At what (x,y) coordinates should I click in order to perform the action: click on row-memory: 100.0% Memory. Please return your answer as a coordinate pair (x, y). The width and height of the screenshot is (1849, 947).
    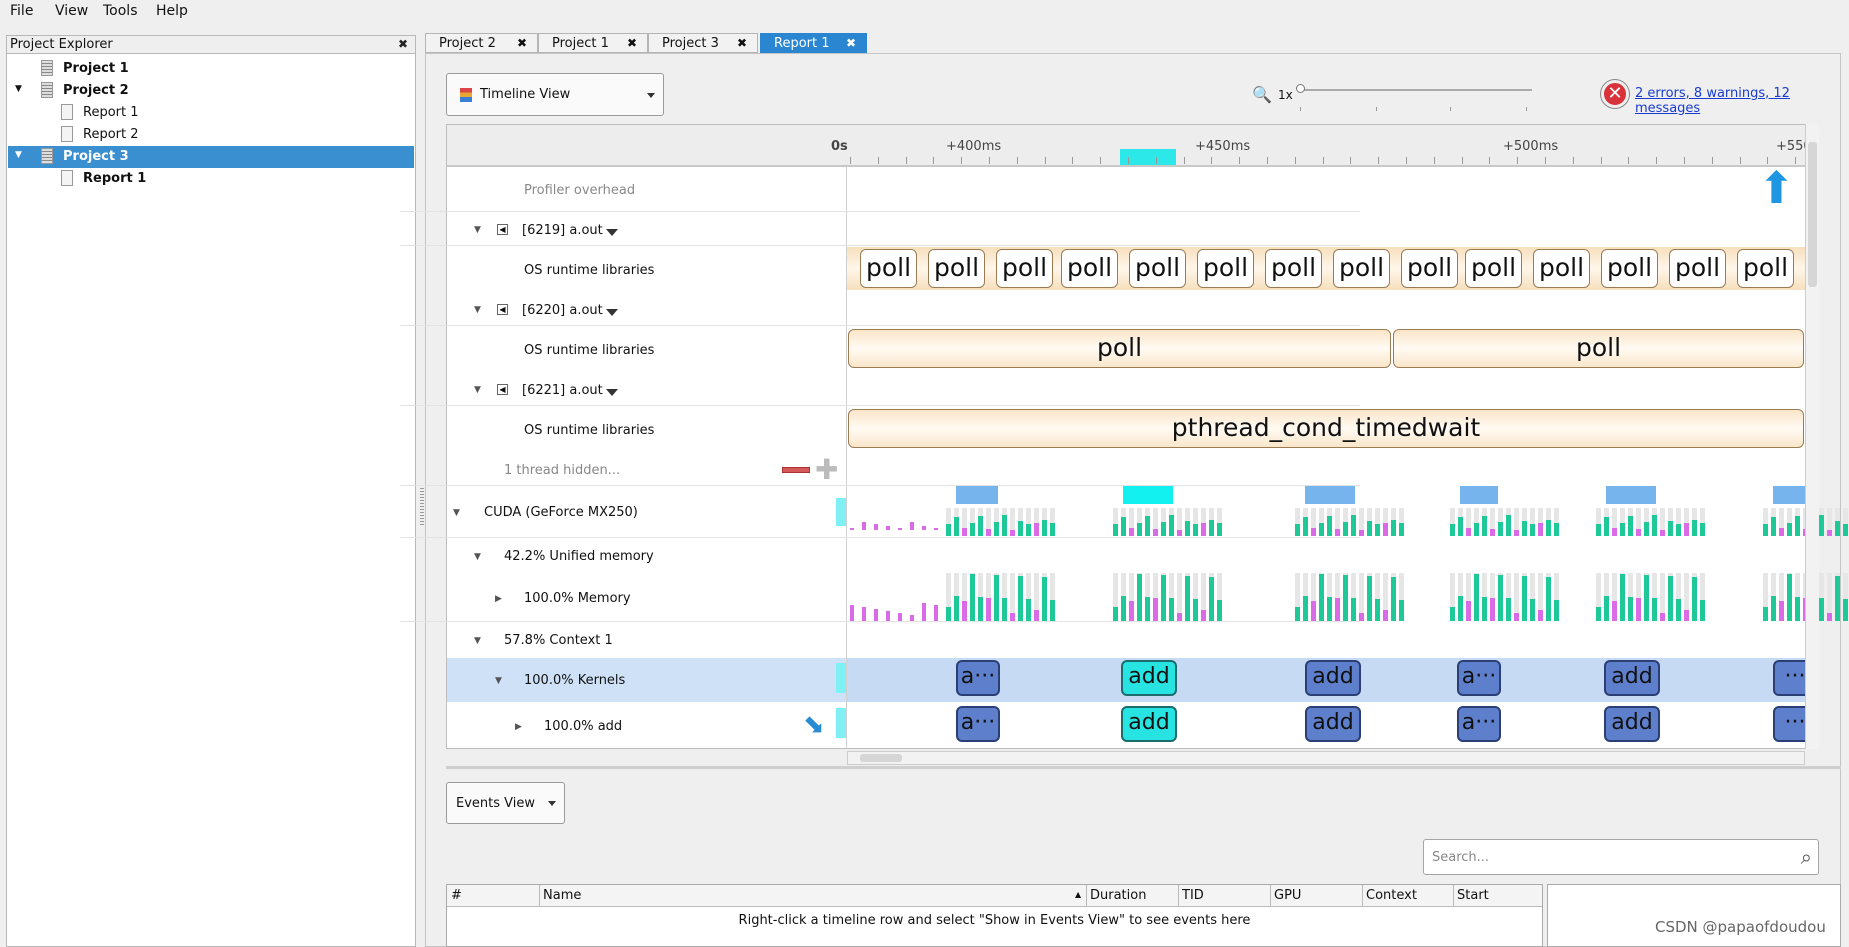
    Looking at the image, I should click on (577, 598).